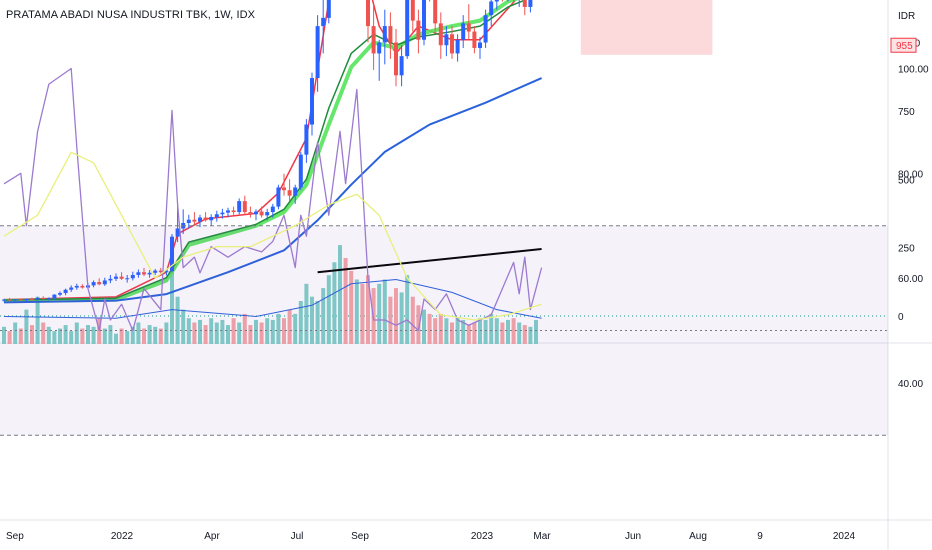 The image size is (932, 550). I want to click on position-zones, so click(444, 27).